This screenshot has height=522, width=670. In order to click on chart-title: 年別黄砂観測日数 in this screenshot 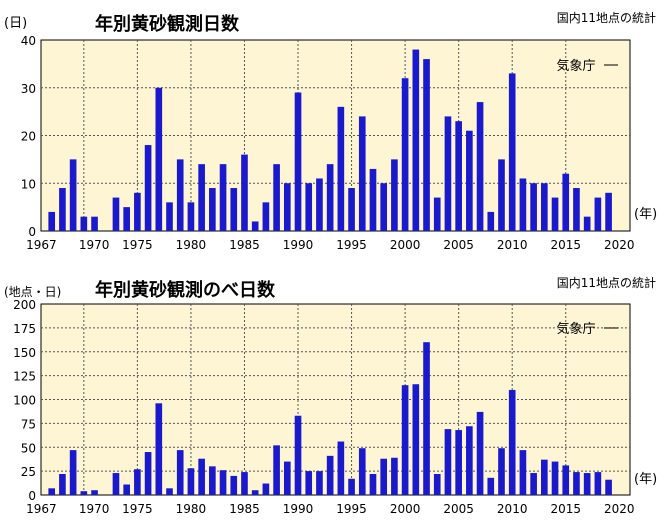, I will do `click(167, 24)`.